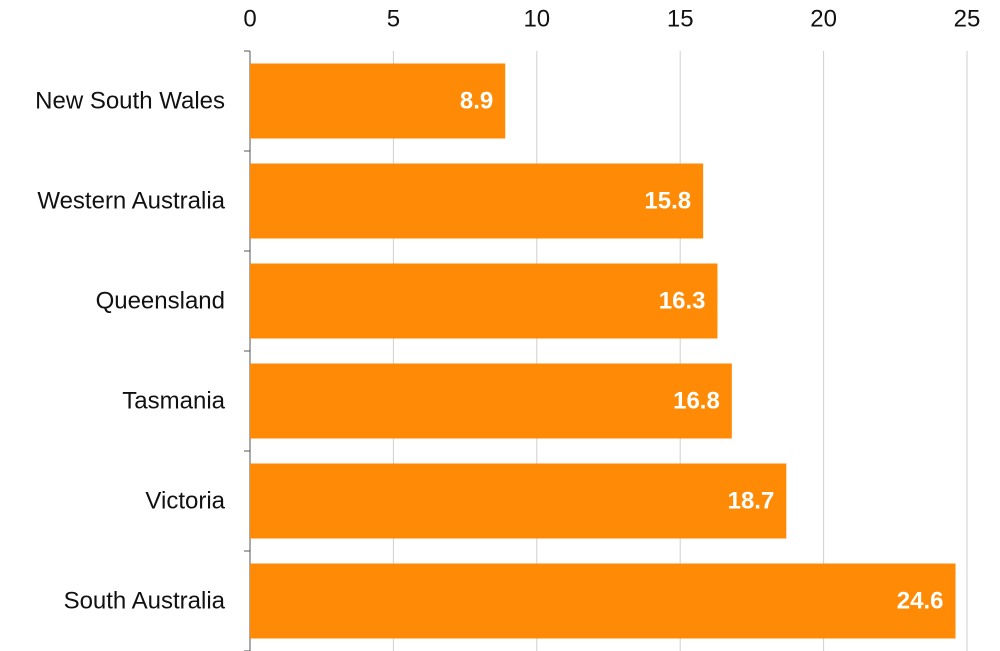 This screenshot has height=651, width=1000. What do you see at coordinates (667, 200) in the screenshot?
I see `value-label: 15.8` at bounding box center [667, 200].